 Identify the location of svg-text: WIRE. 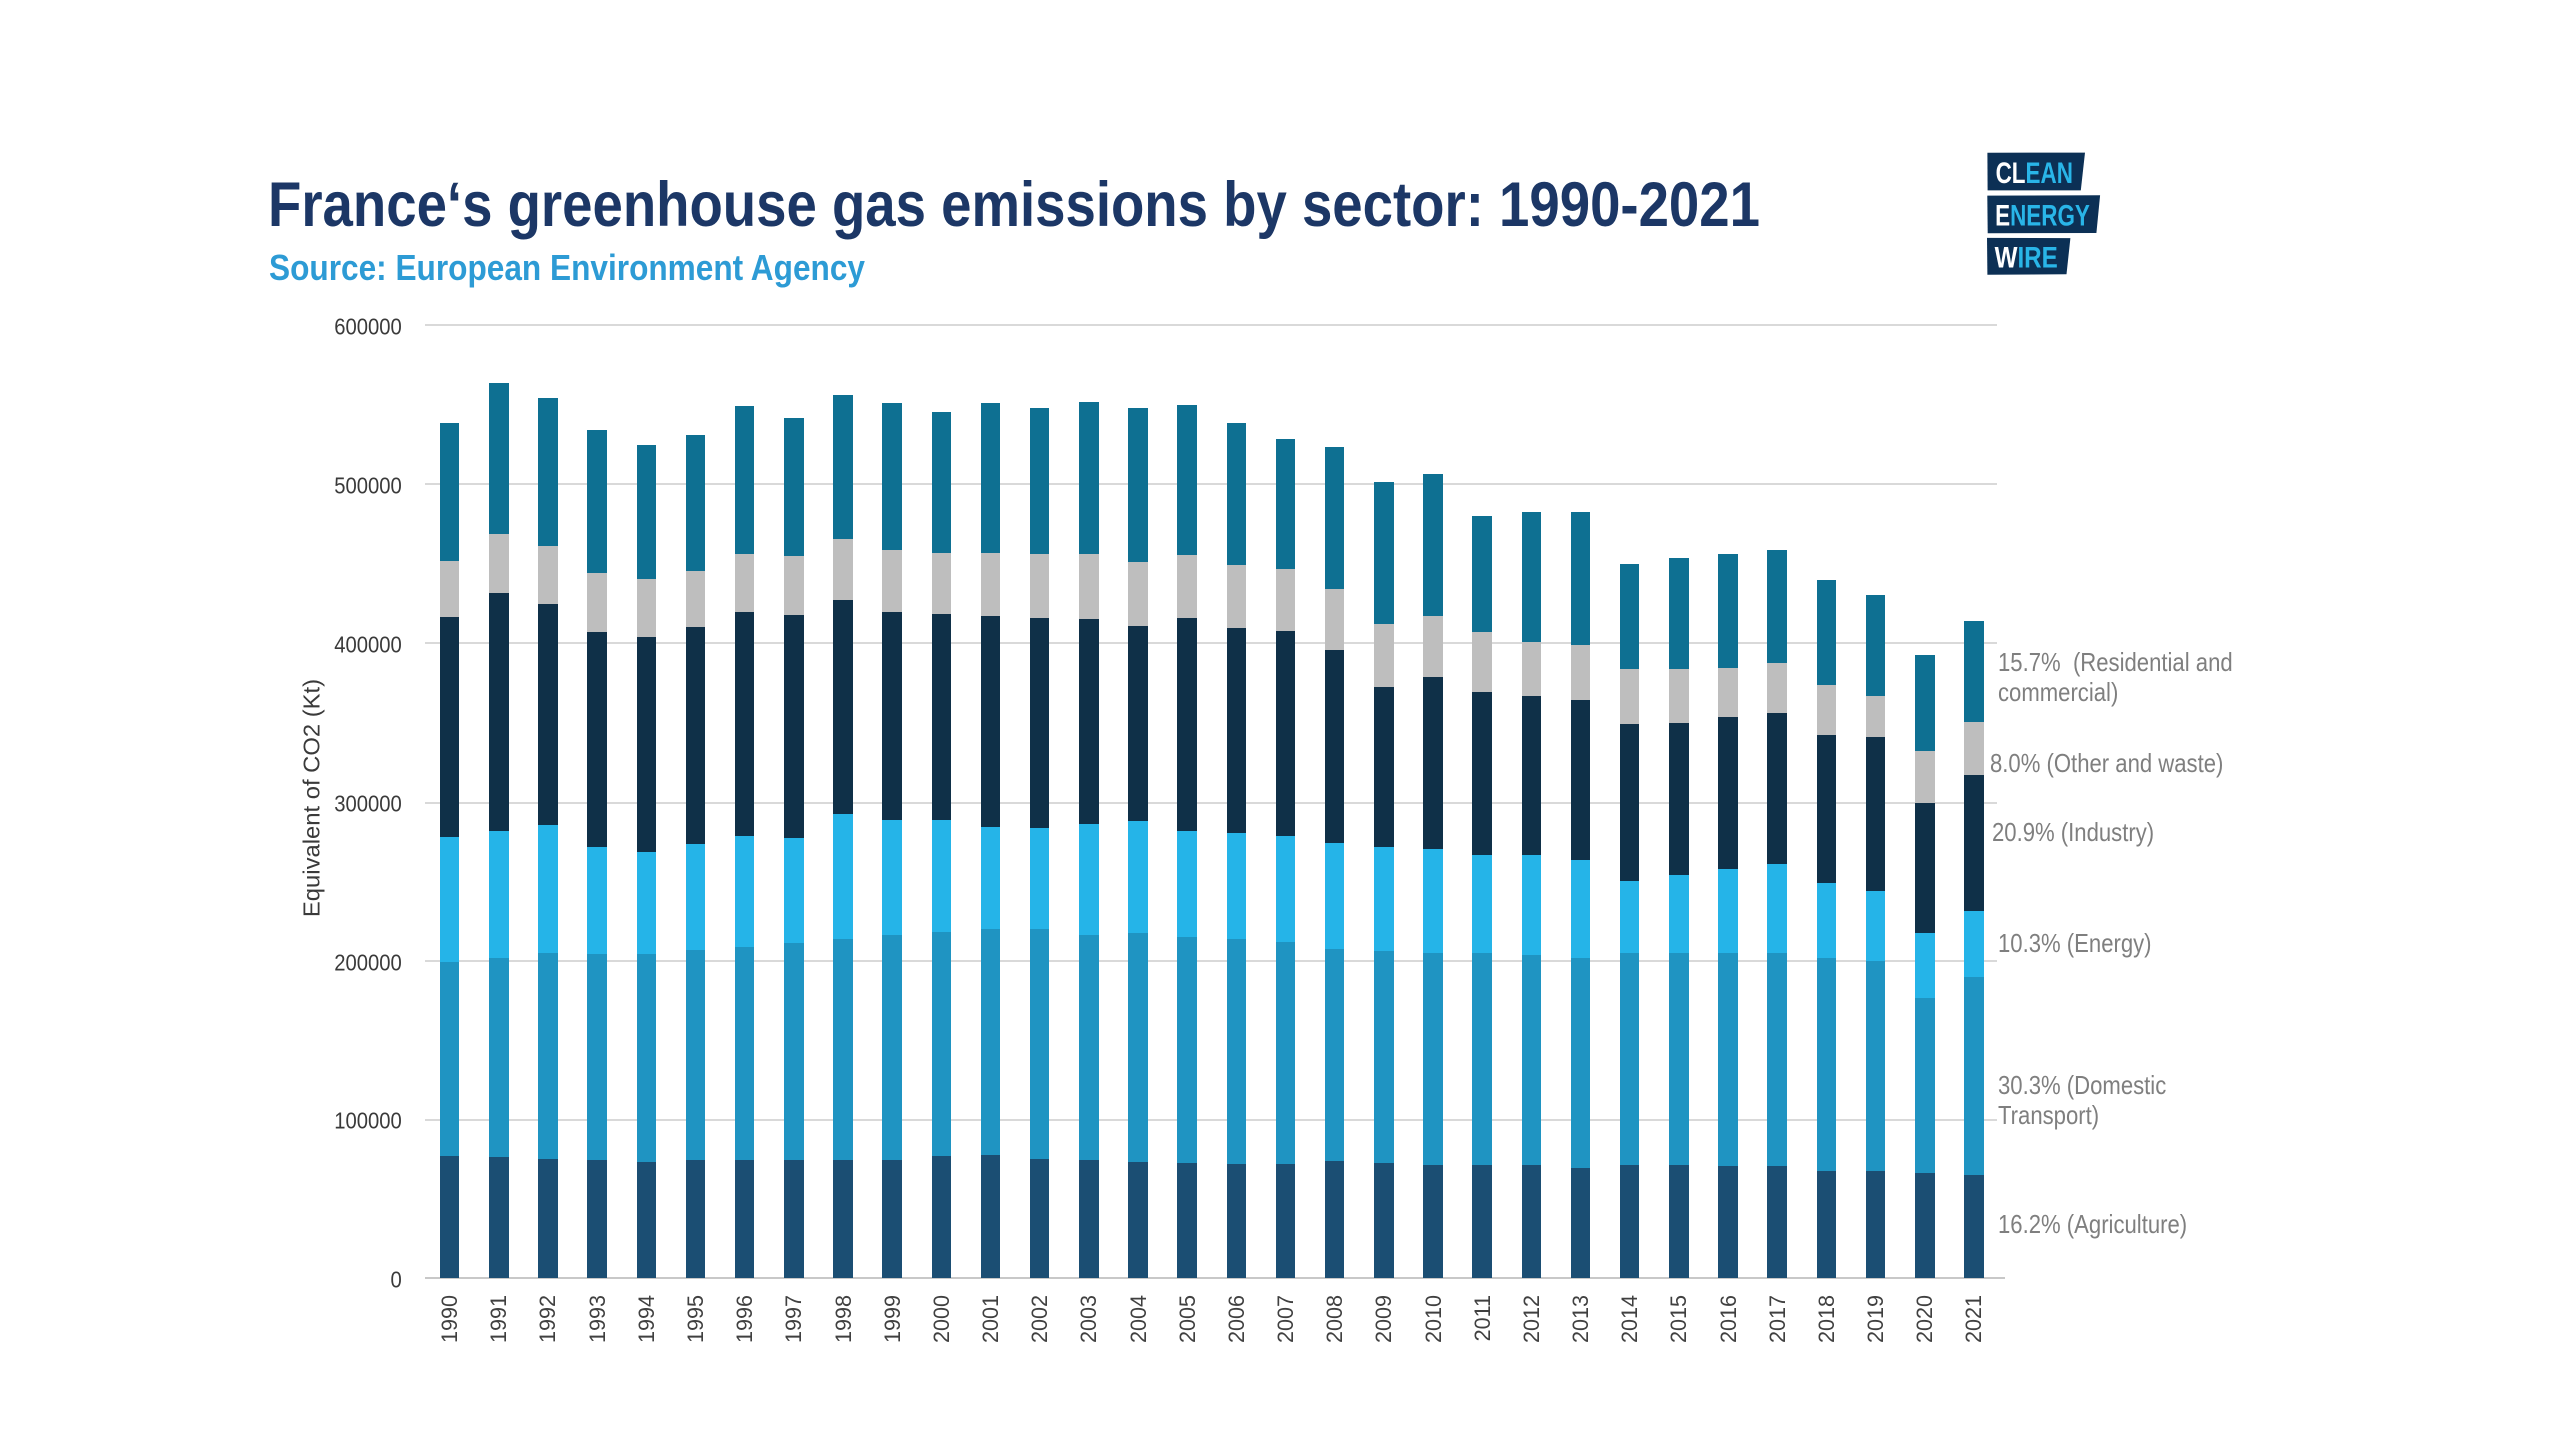
(2026, 258).